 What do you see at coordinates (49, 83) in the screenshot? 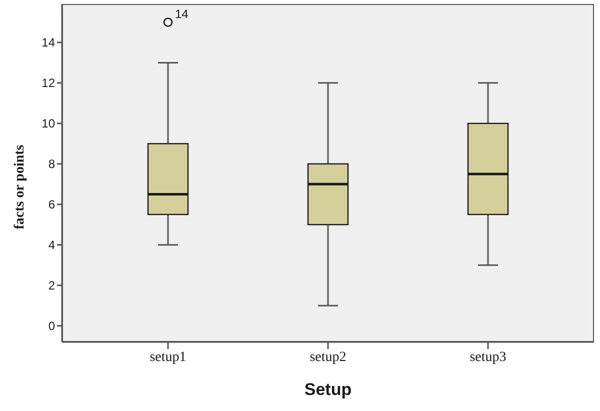
I see `y-tick-label: 12` at bounding box center [49, 83].